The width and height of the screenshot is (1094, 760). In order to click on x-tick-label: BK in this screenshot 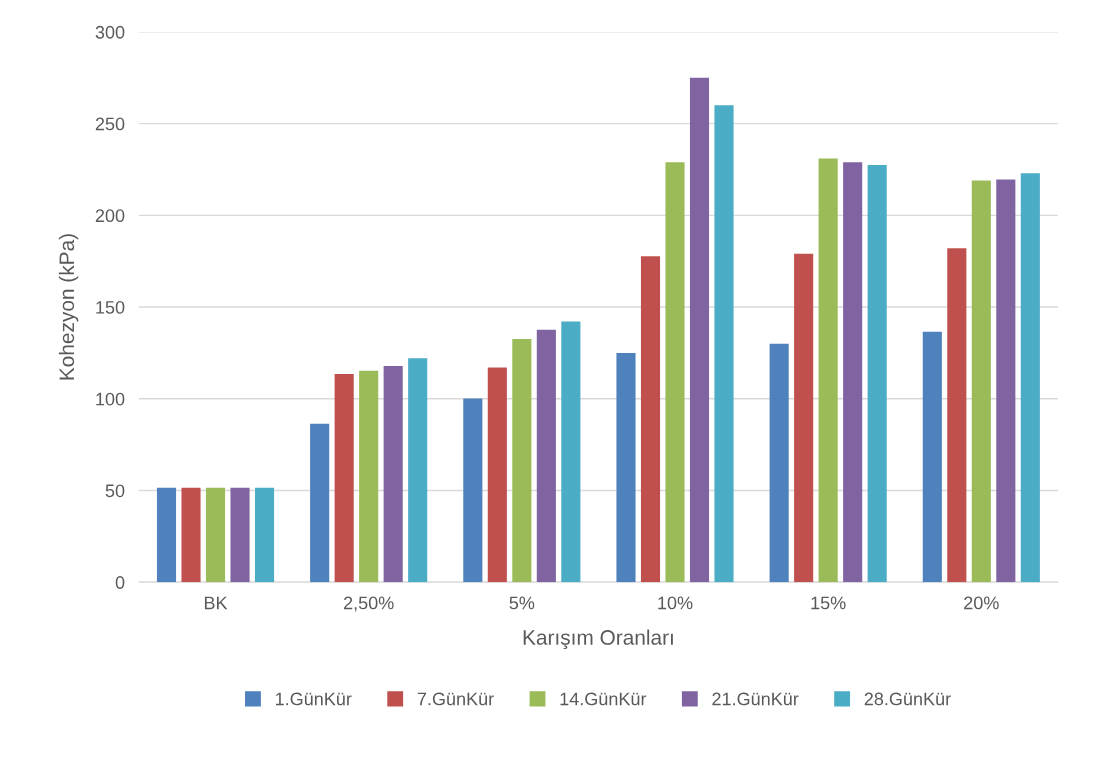, I will do `click(216, 603)`.